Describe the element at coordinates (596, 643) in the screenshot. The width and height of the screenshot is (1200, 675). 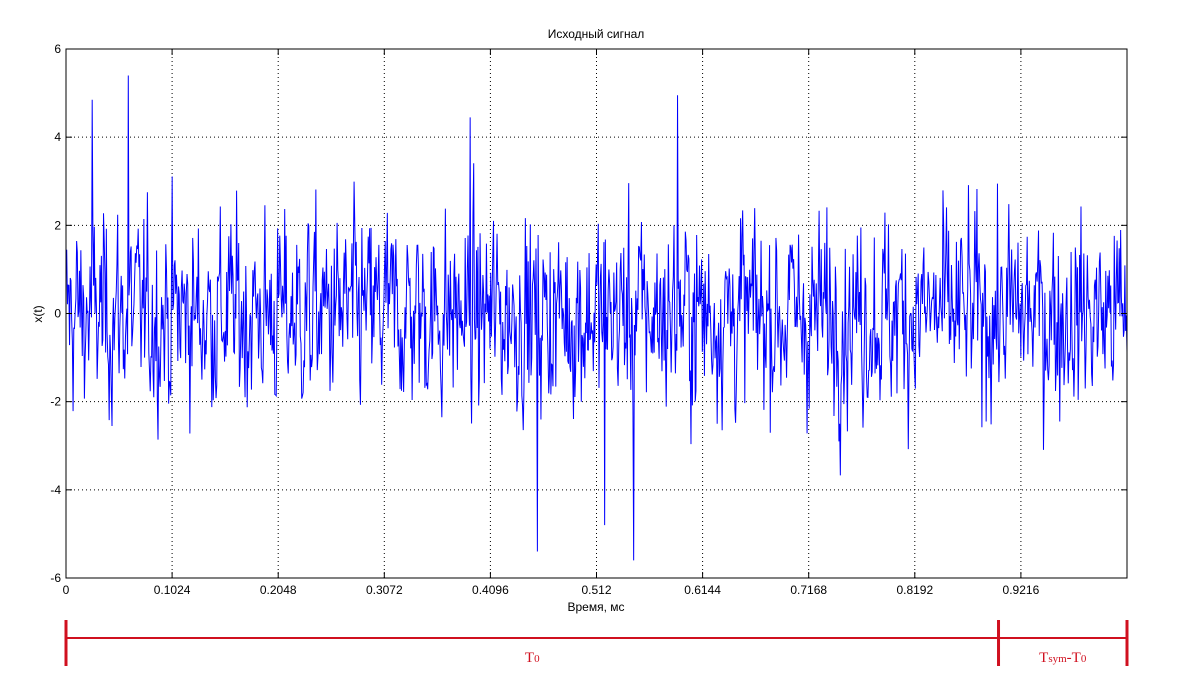
I see `period-annotations: T0 Tsym-T0` at that location.